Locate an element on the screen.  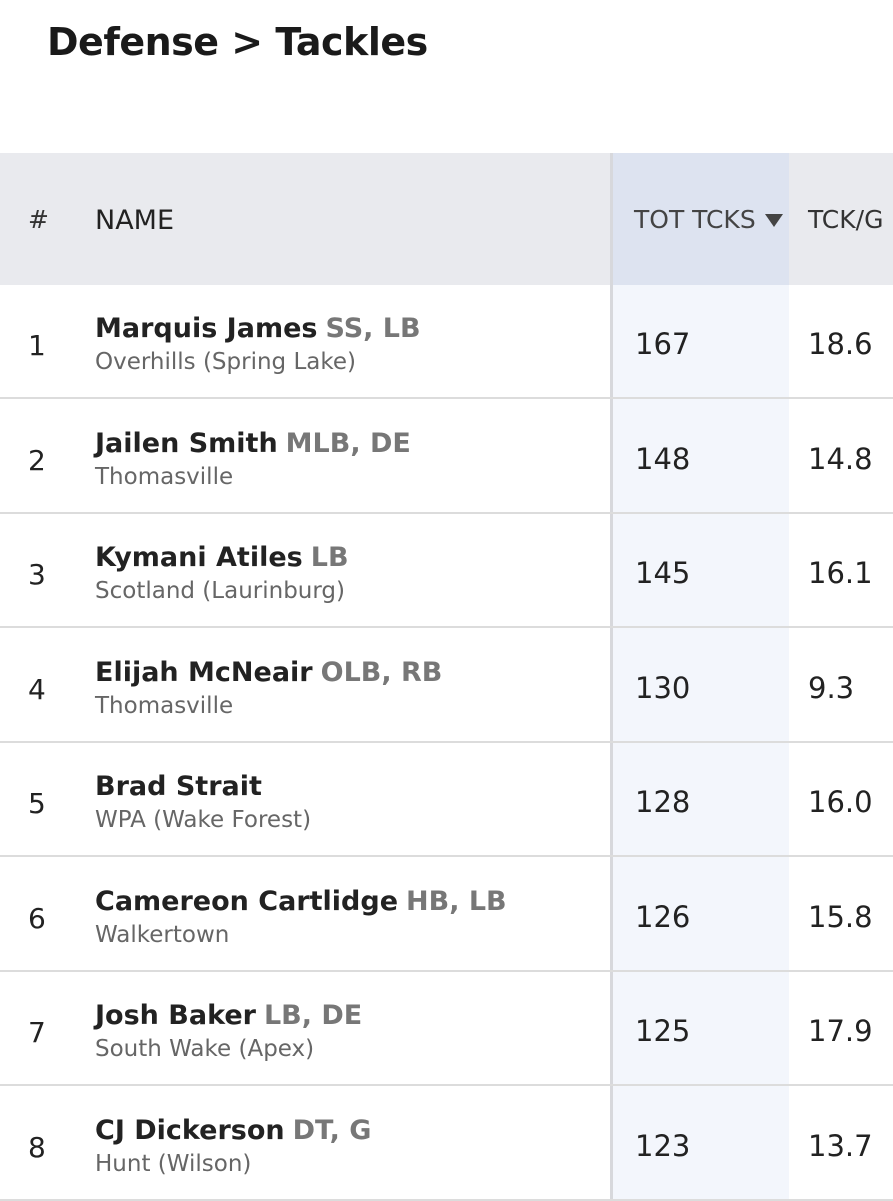
player-cell: Jailen Smith MLB, DE is located at coordinates (253, 443).